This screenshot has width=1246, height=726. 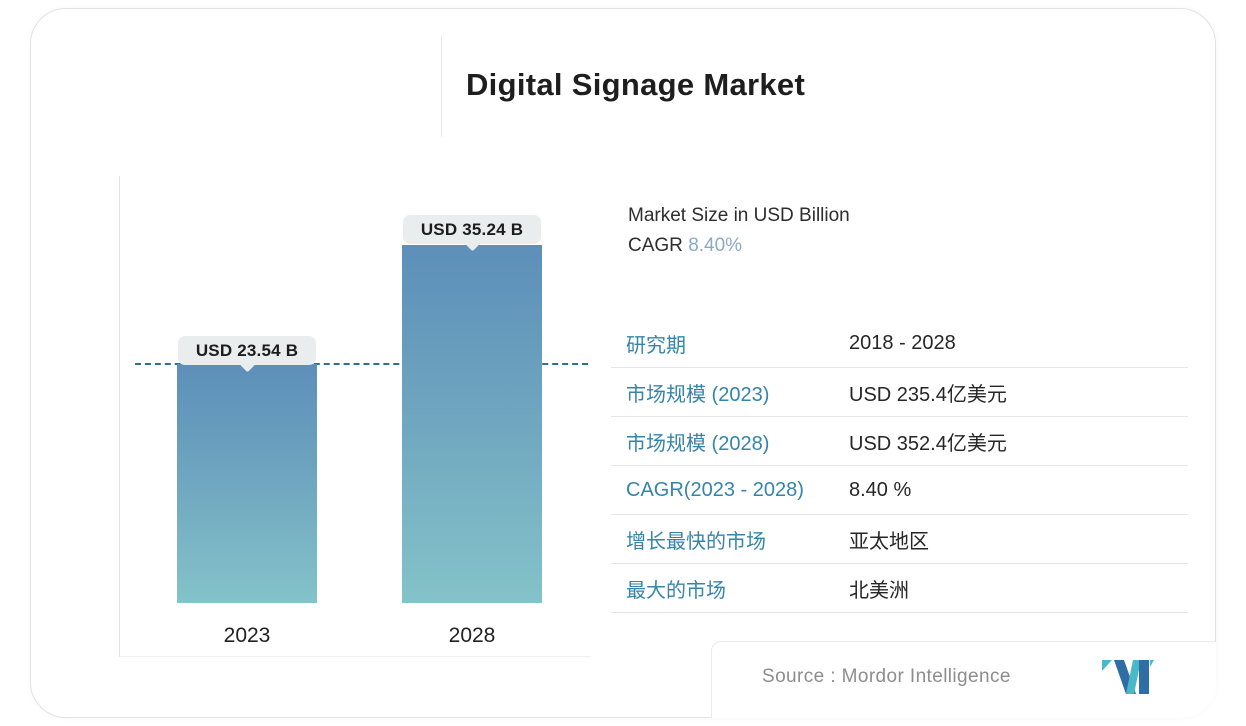 I want to click on bar-value-label: USD 23.54 B, so click(x=247, y=350).